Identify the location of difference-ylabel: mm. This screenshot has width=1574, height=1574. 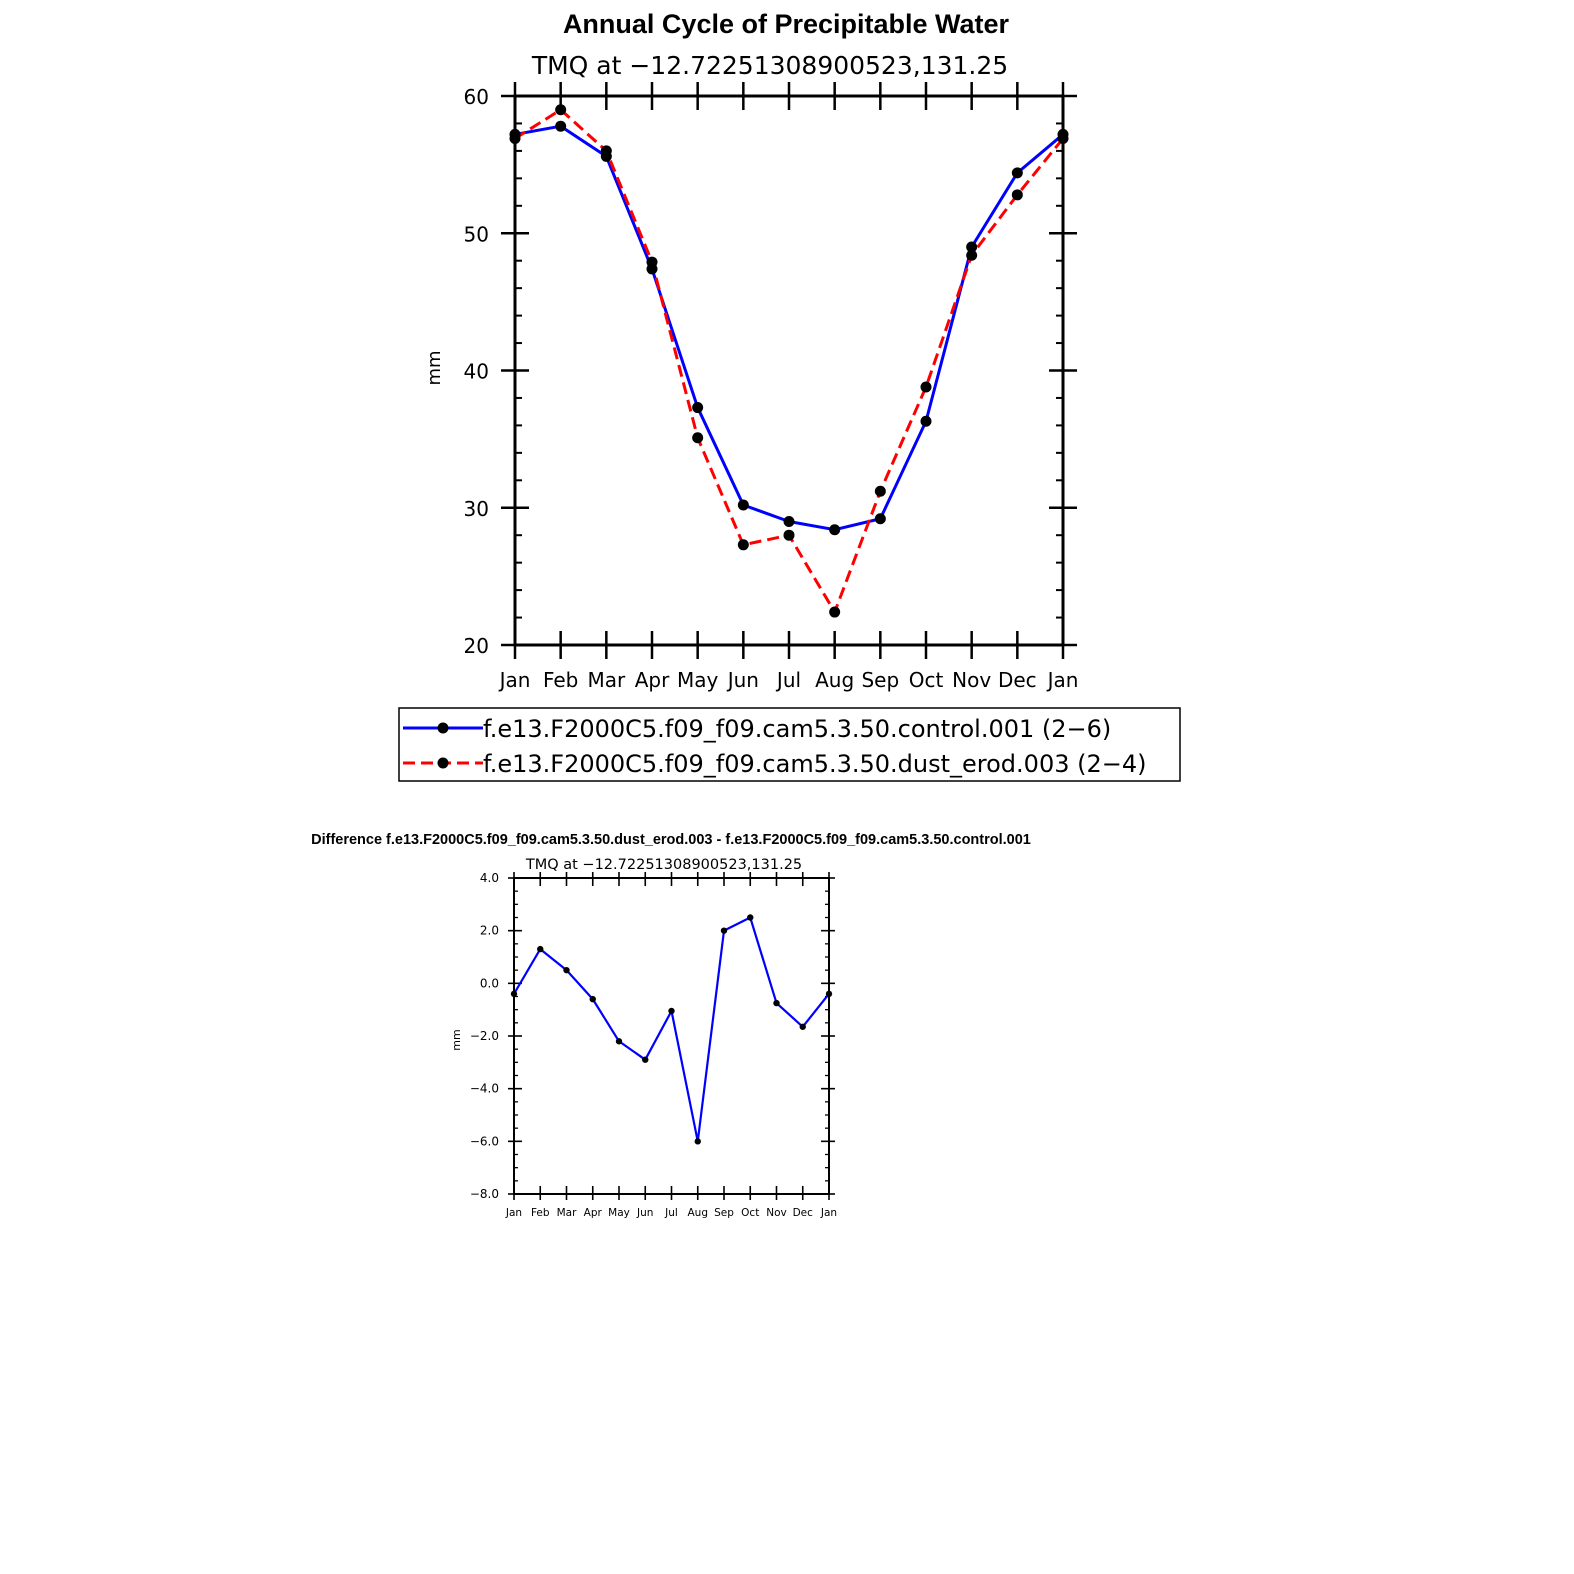
(456, 1039).